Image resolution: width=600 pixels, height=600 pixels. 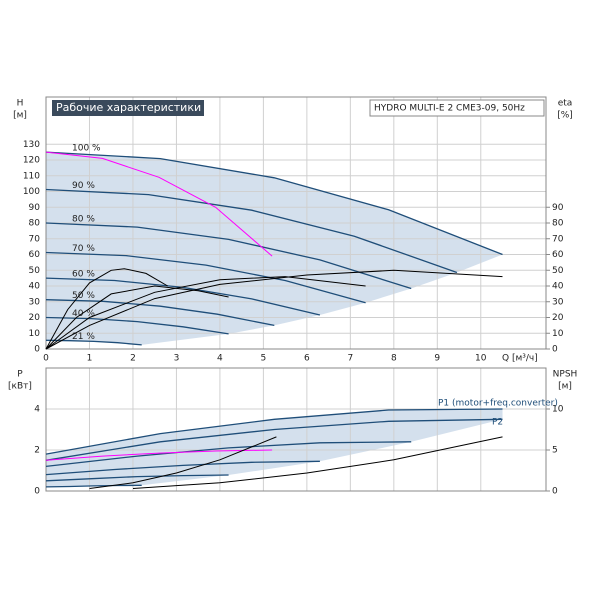 I want to click on y2-tick-label: 5, so click(x=555, y=451).